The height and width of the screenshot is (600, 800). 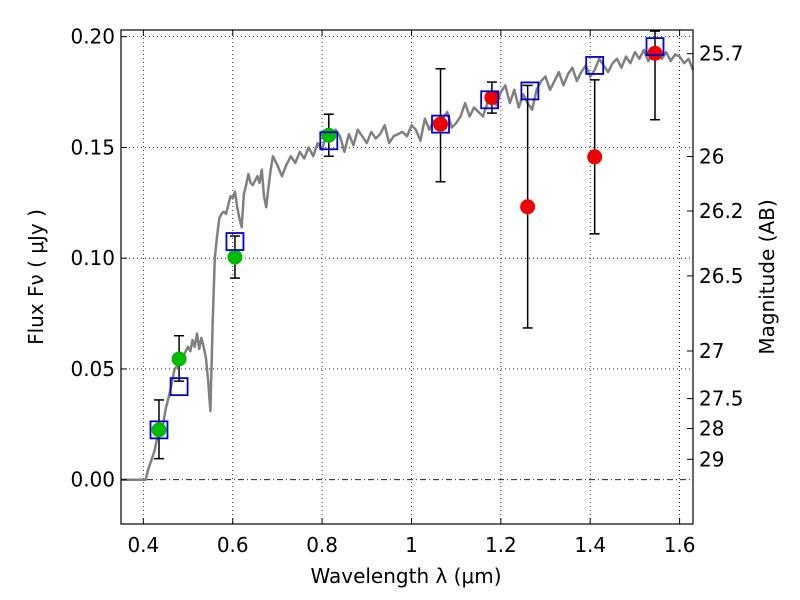 I want to click on magnitude-tick-label: 26, so click(x=711, y=156).